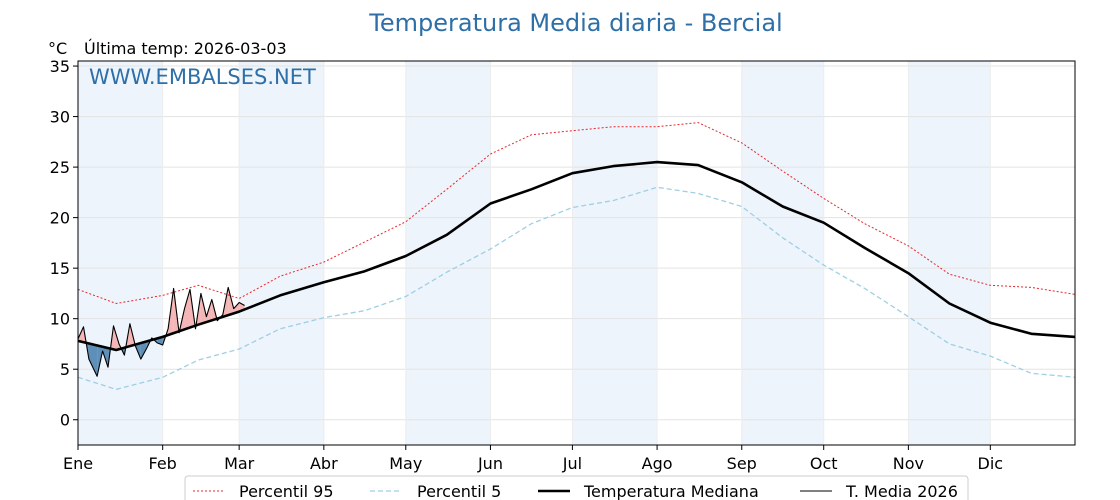 The height and width of the screenshot is (500, 1120). Describe the element at coordinates (60, 167) in the screenshot. I see `ytick-label-25: 25` at that location.